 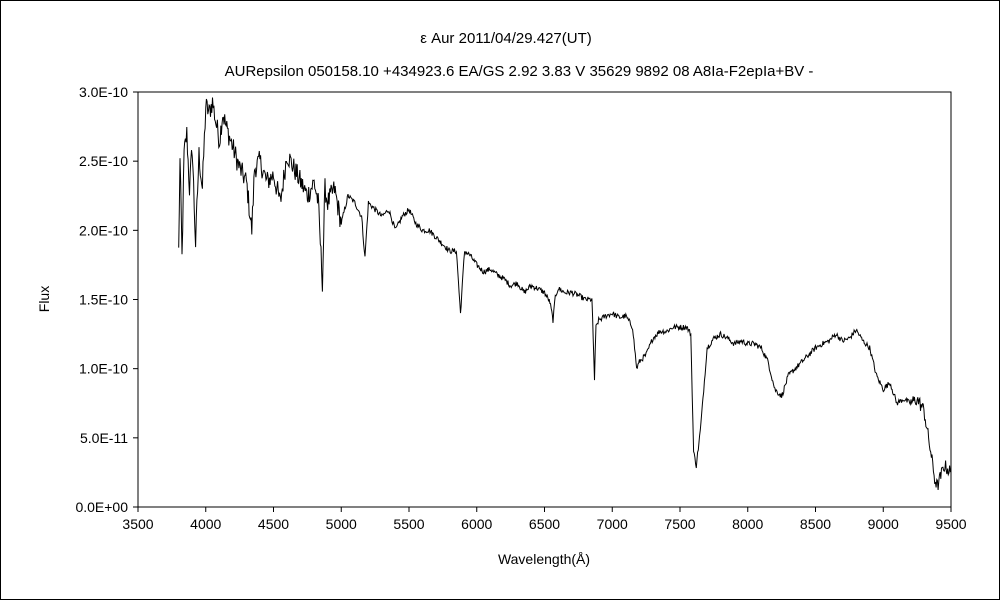 What do you see at coordinates (103, 230) in the screenshot?
I see `y-tick-label: 2.0E-10` at bounding box center [103, 230].